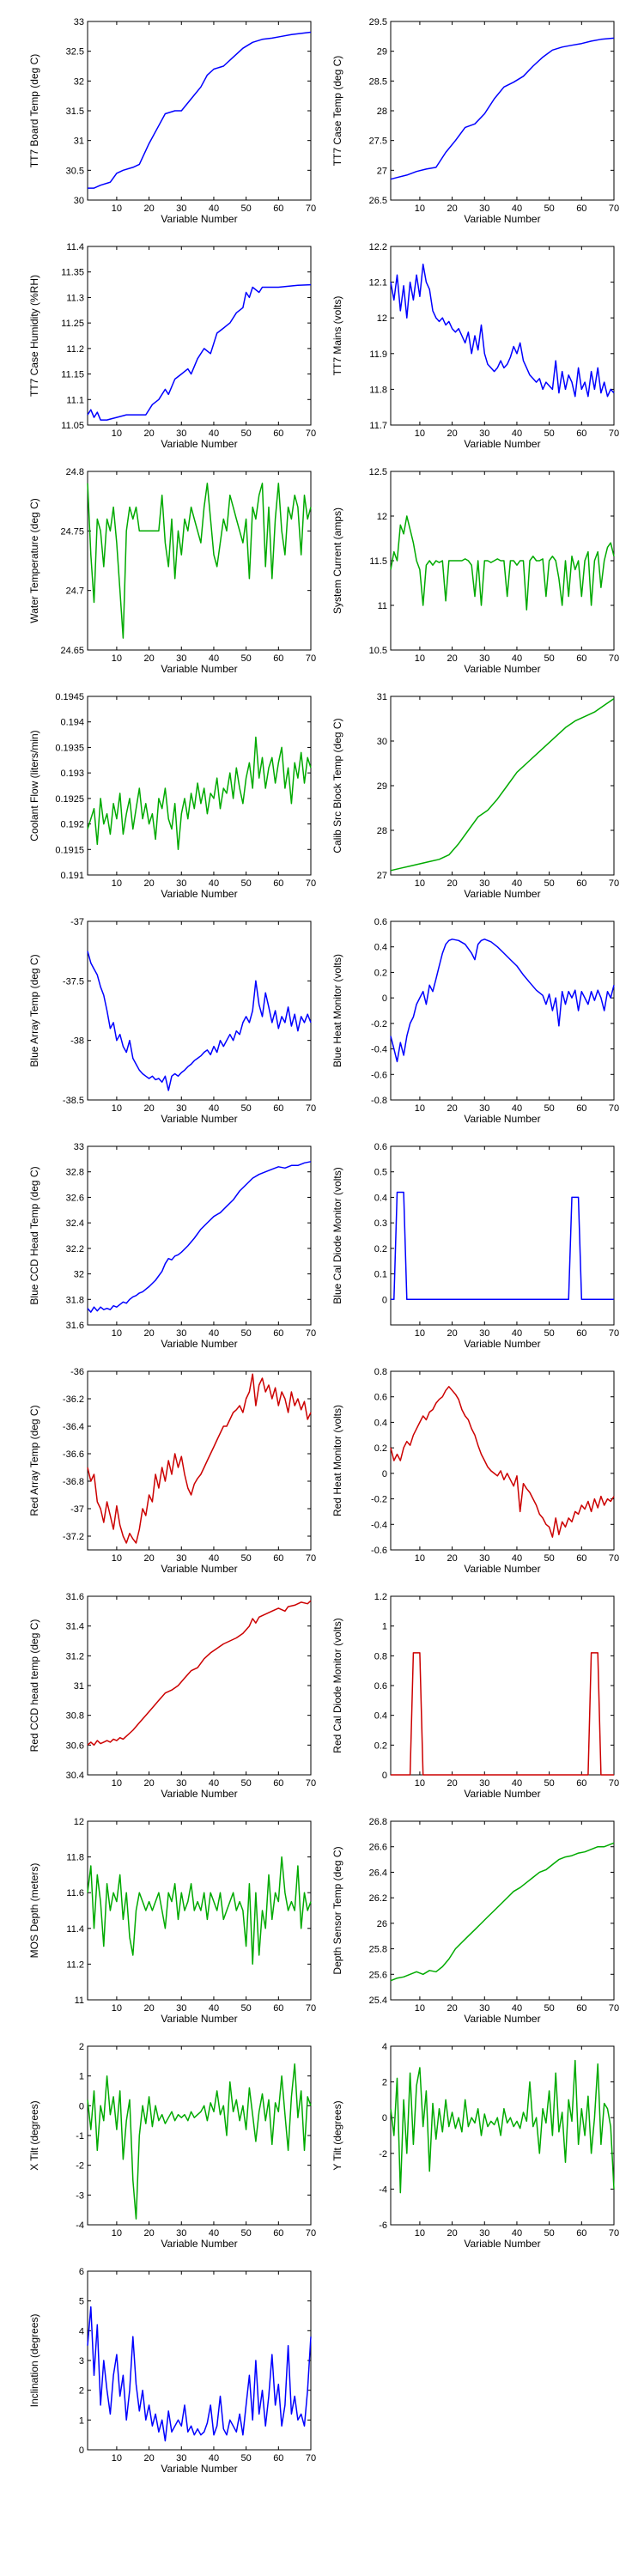  Describe the element at coordinates (75, 1746) in the screenshot. I see `y-tick-label: 30.6` at that location.